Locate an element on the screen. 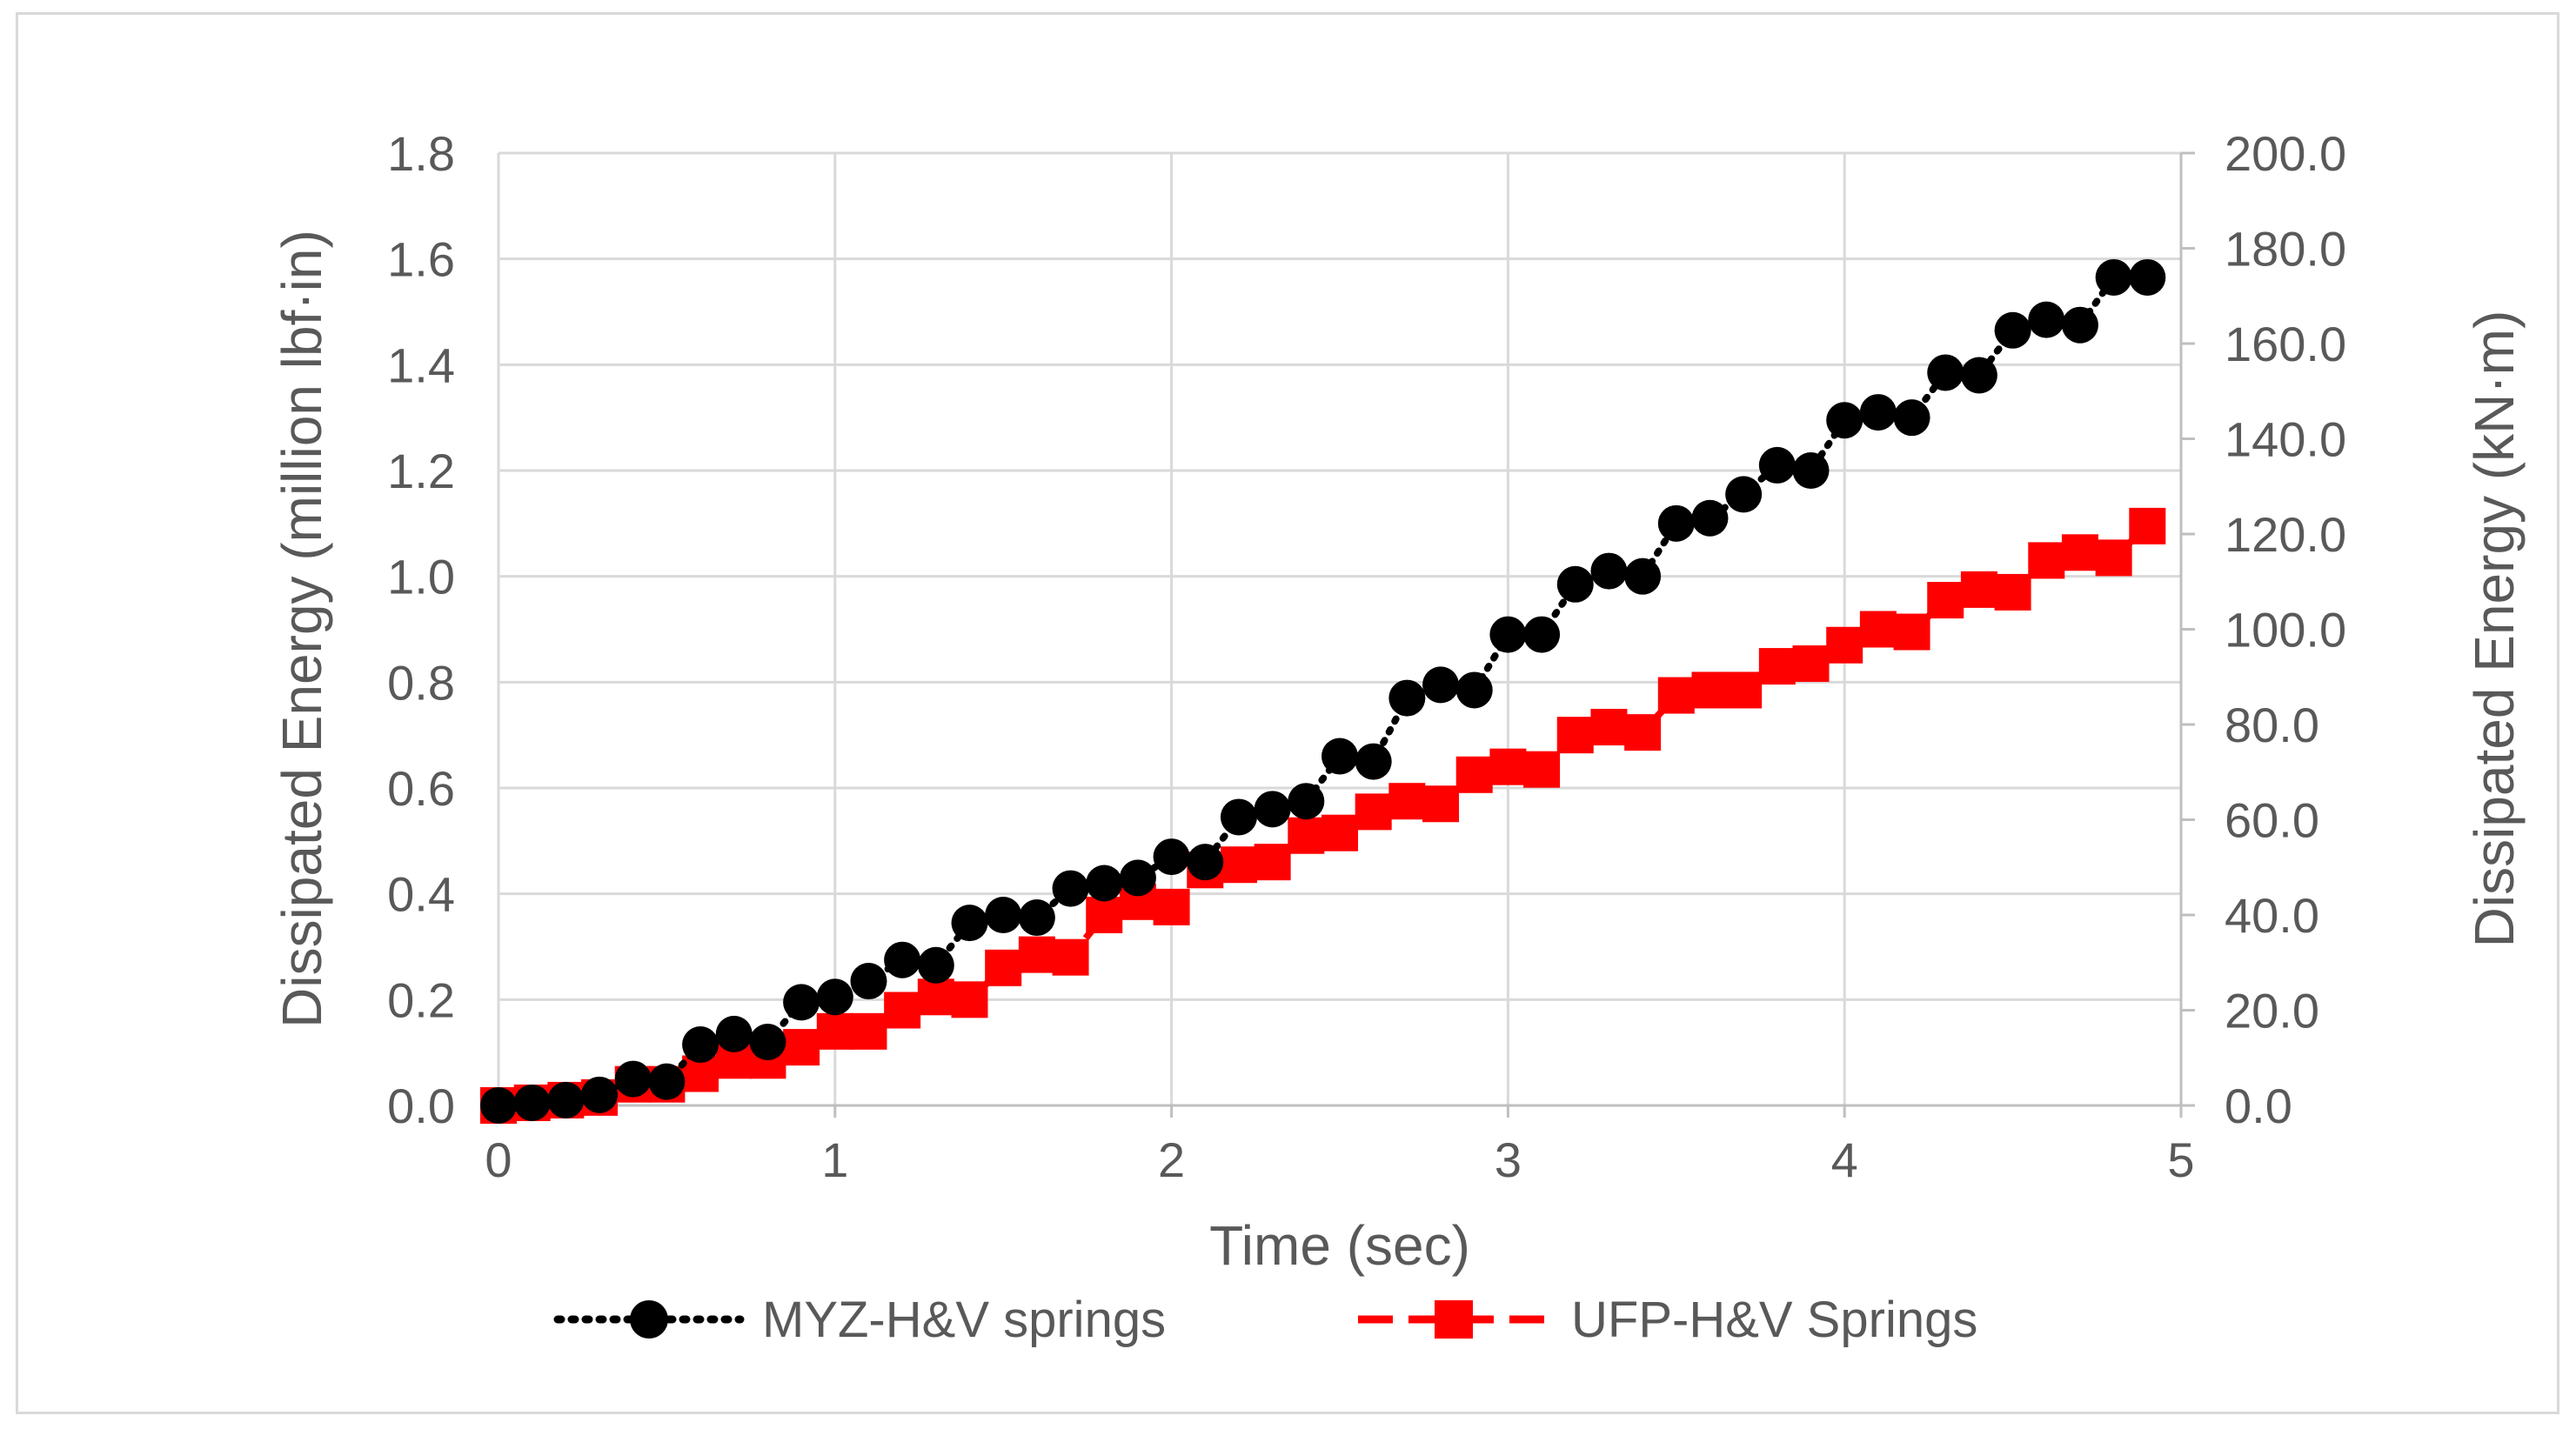 The width and height of the screenshot is (2576, 1429). legend-marker-myz is located at coordinates (649, 1320).